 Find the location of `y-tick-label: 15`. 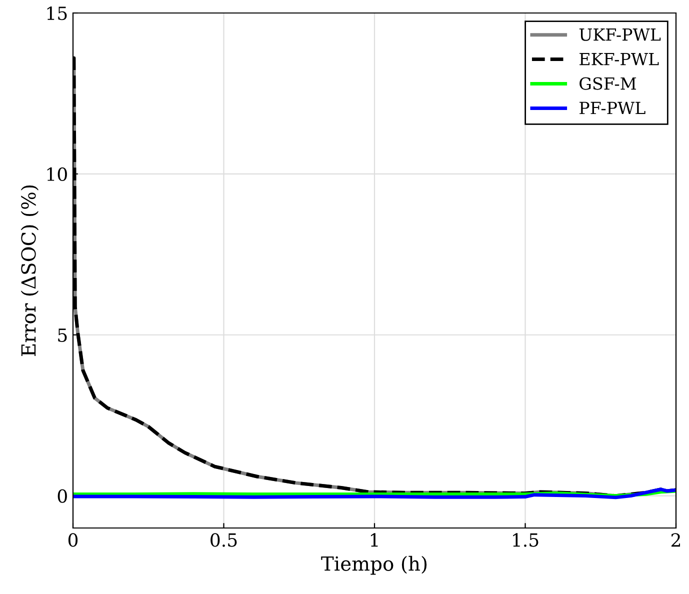

y-tick-label: 15 is located at coordinates (57, 13).